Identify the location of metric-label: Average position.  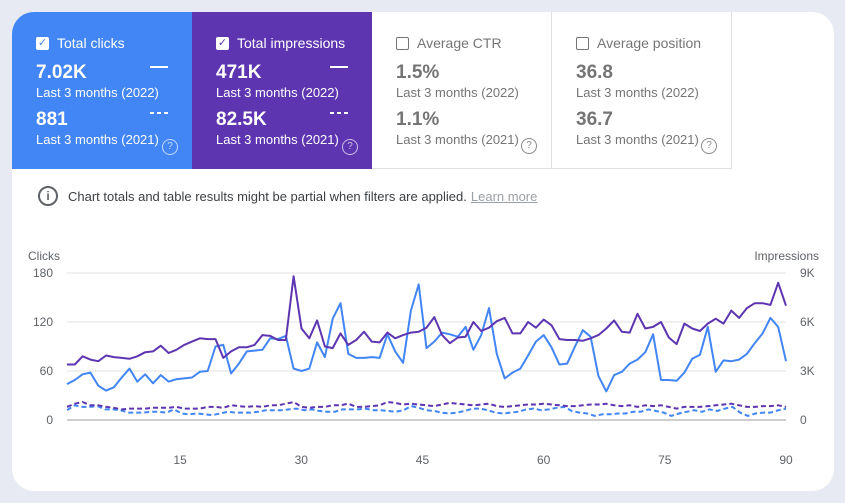
(649, 43).